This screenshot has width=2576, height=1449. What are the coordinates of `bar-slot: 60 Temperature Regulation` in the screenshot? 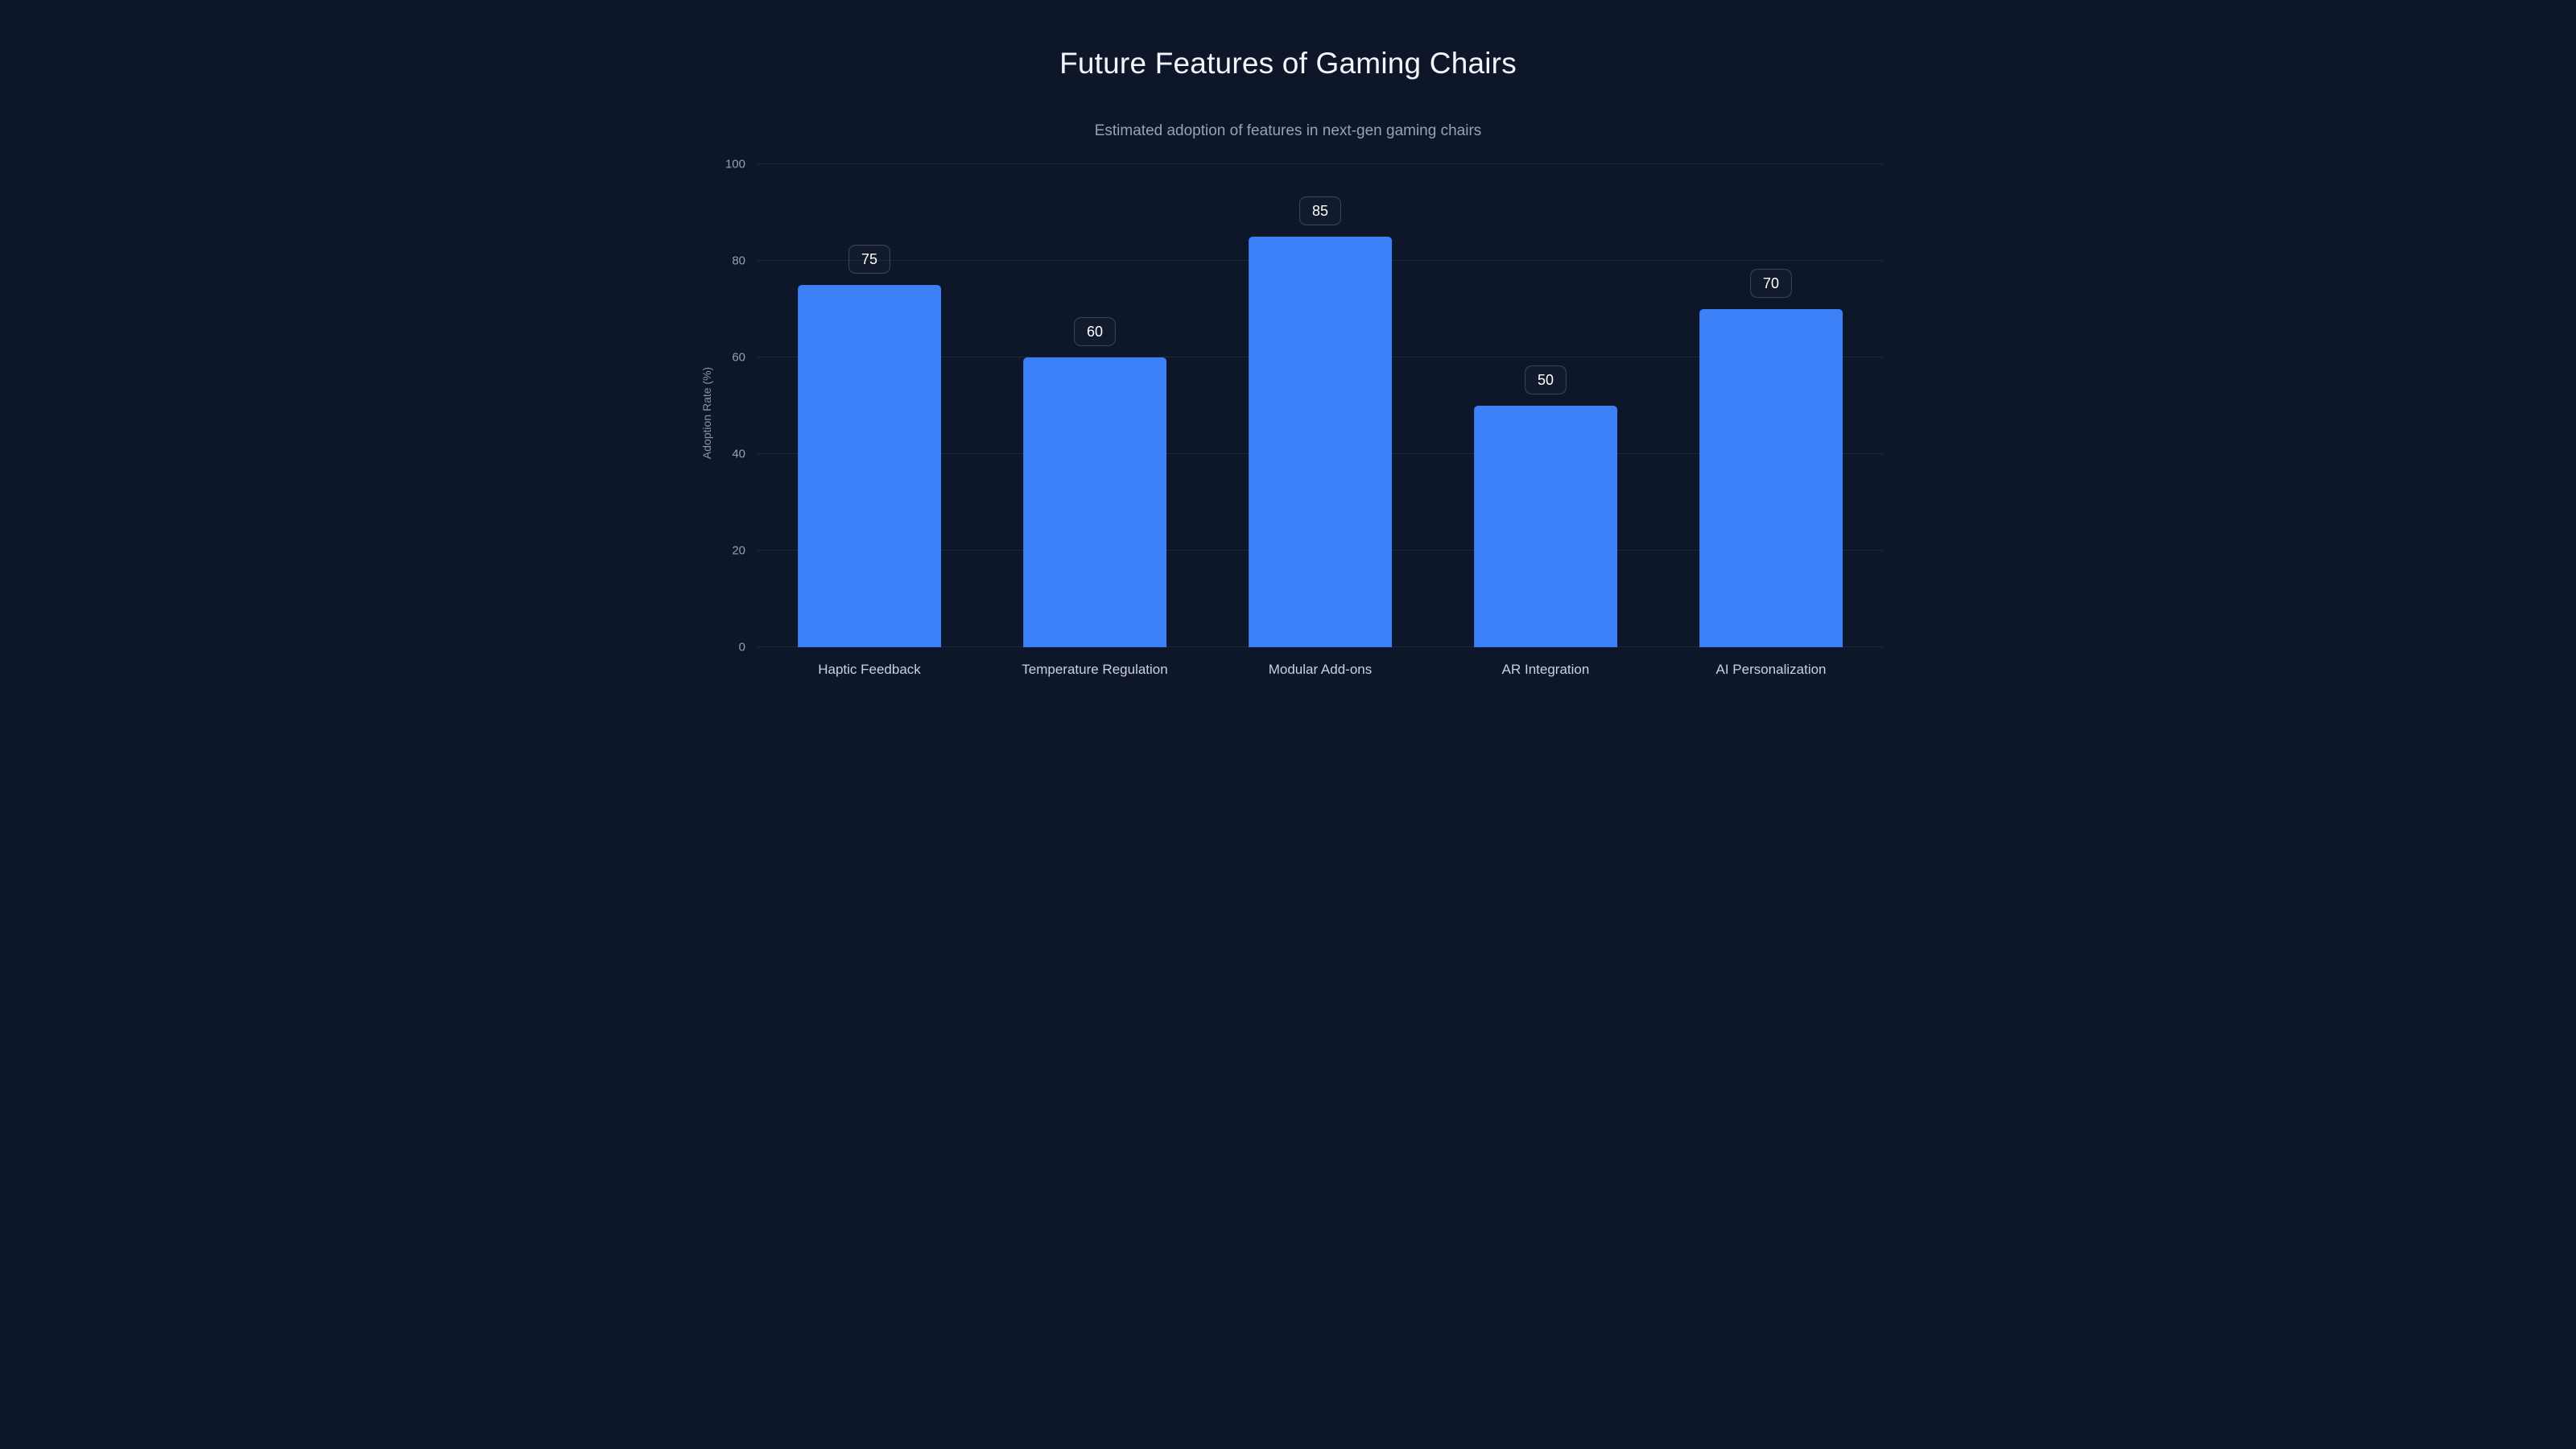 It's located at (1095, 421).